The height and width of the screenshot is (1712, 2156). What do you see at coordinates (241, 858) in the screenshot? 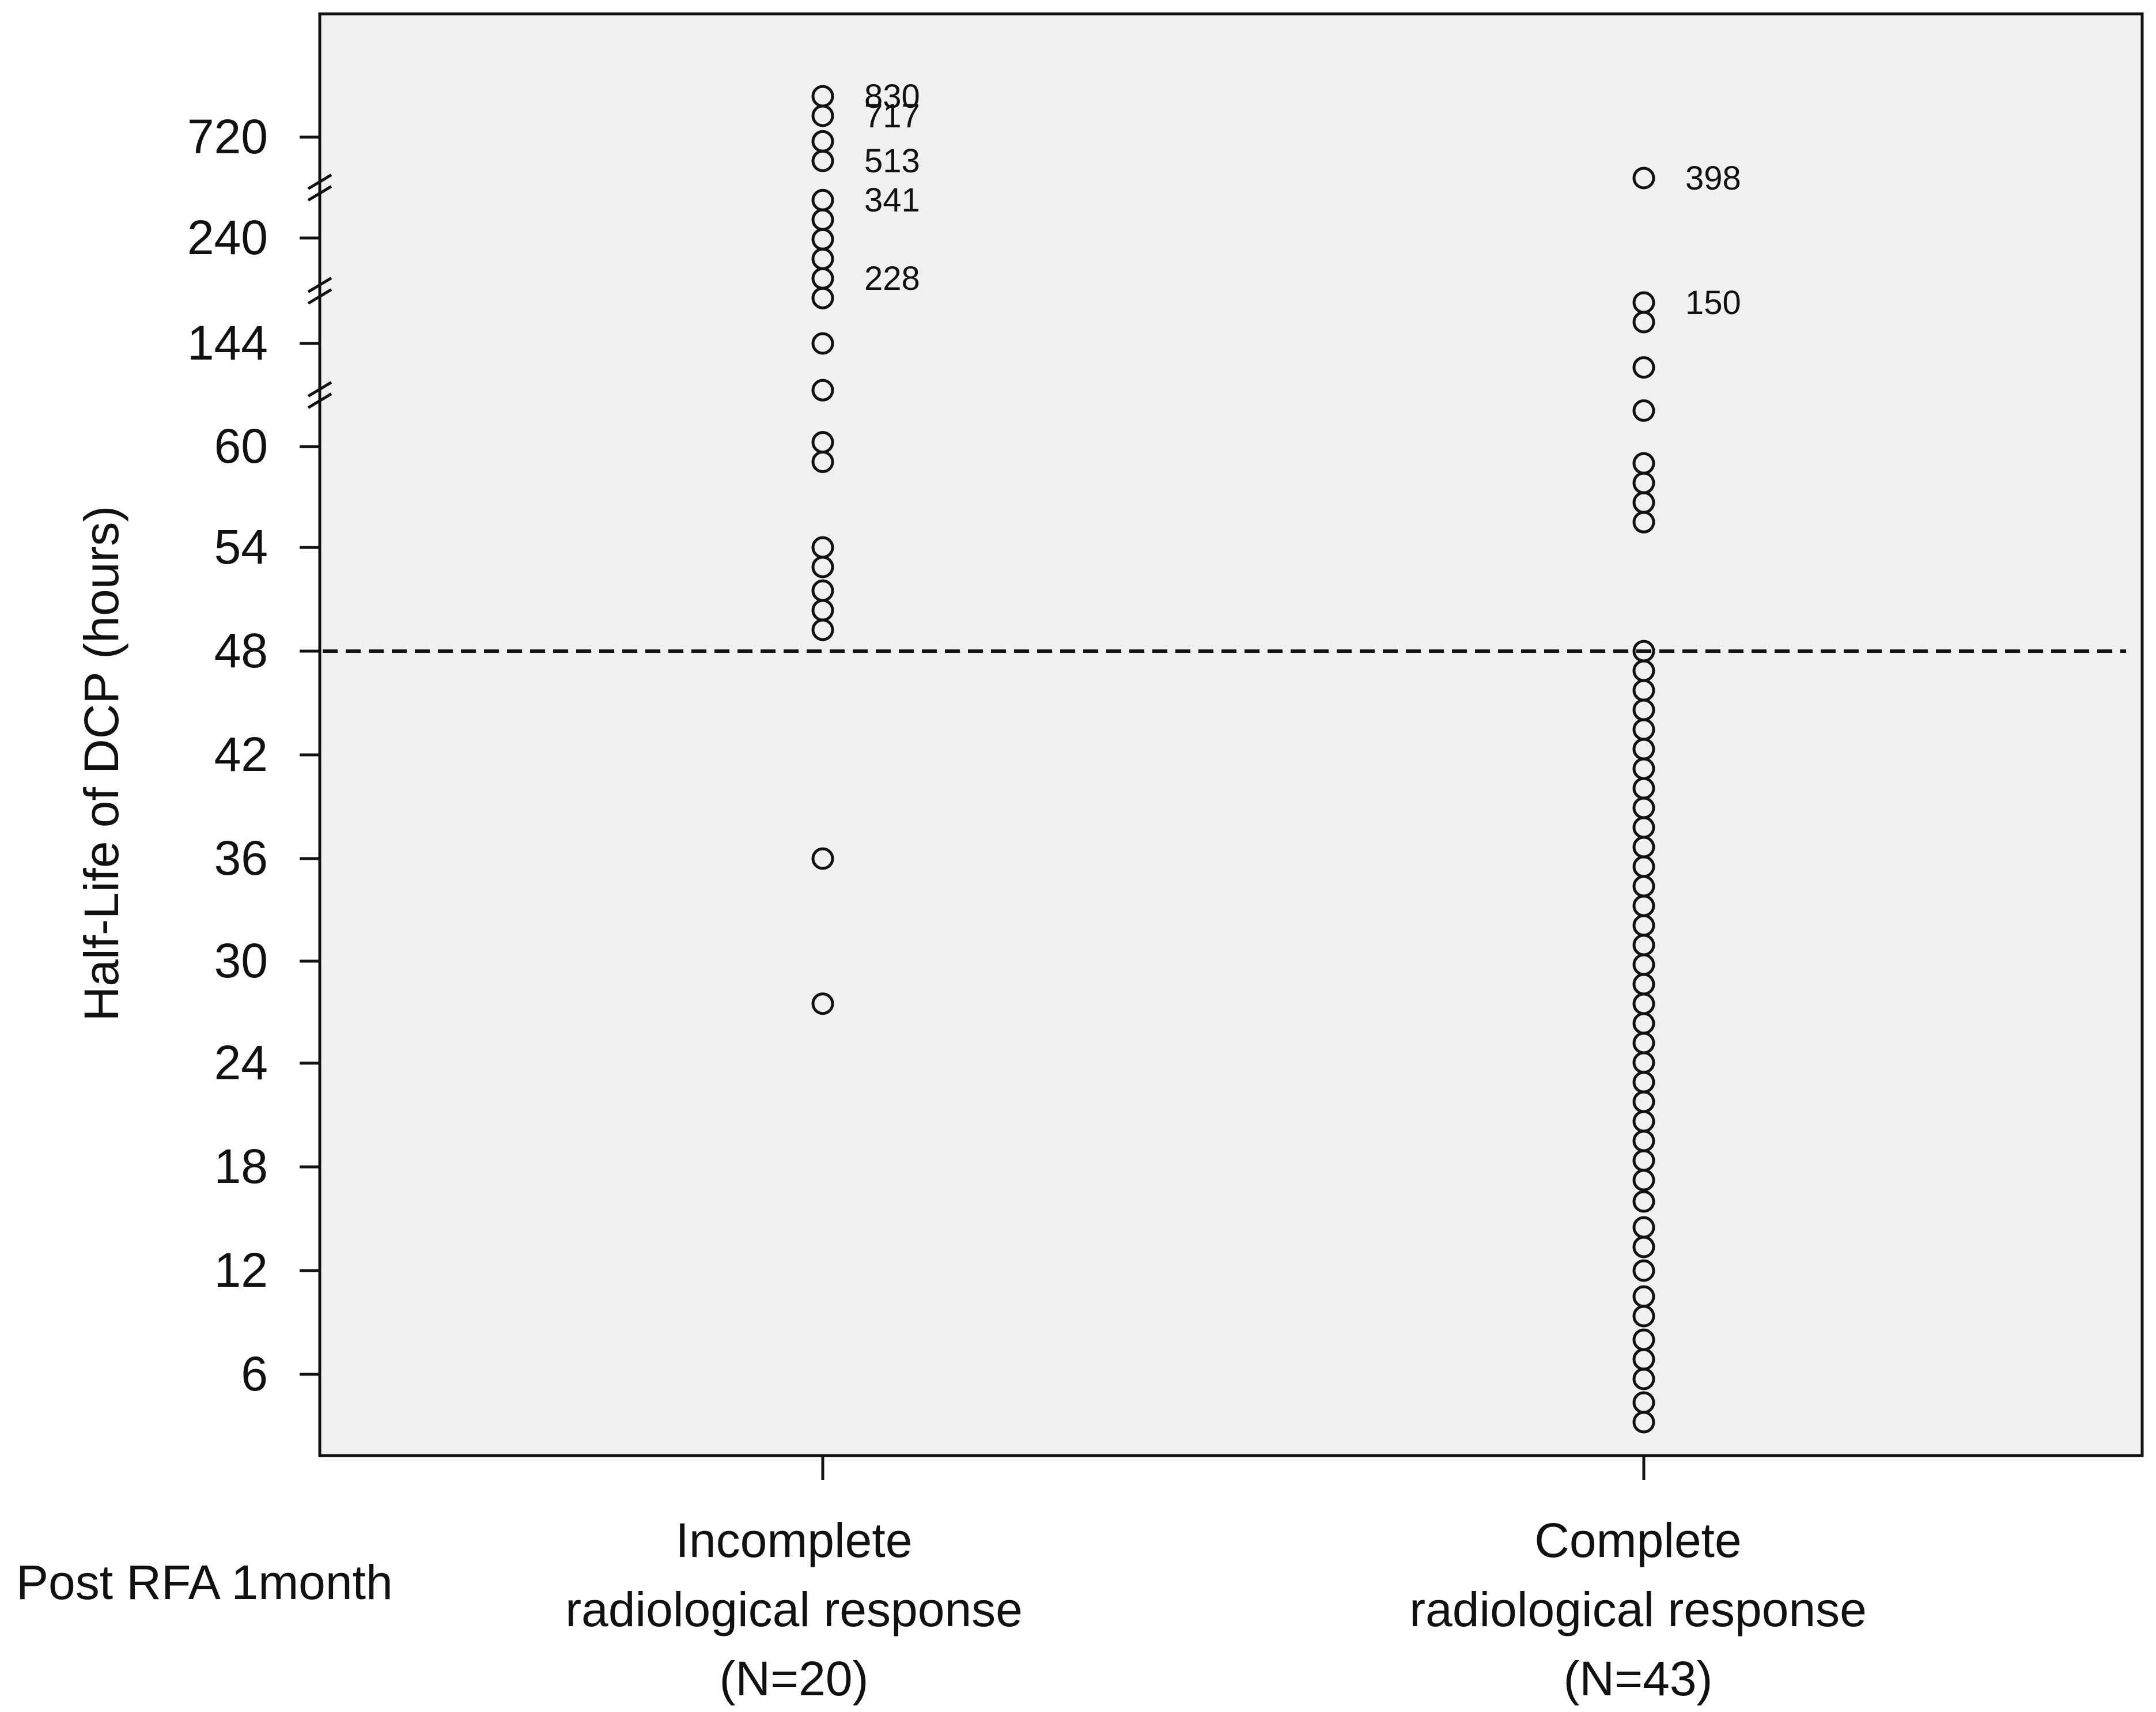
I see `y-tick-label: 36` at bounding box center [241, 858].